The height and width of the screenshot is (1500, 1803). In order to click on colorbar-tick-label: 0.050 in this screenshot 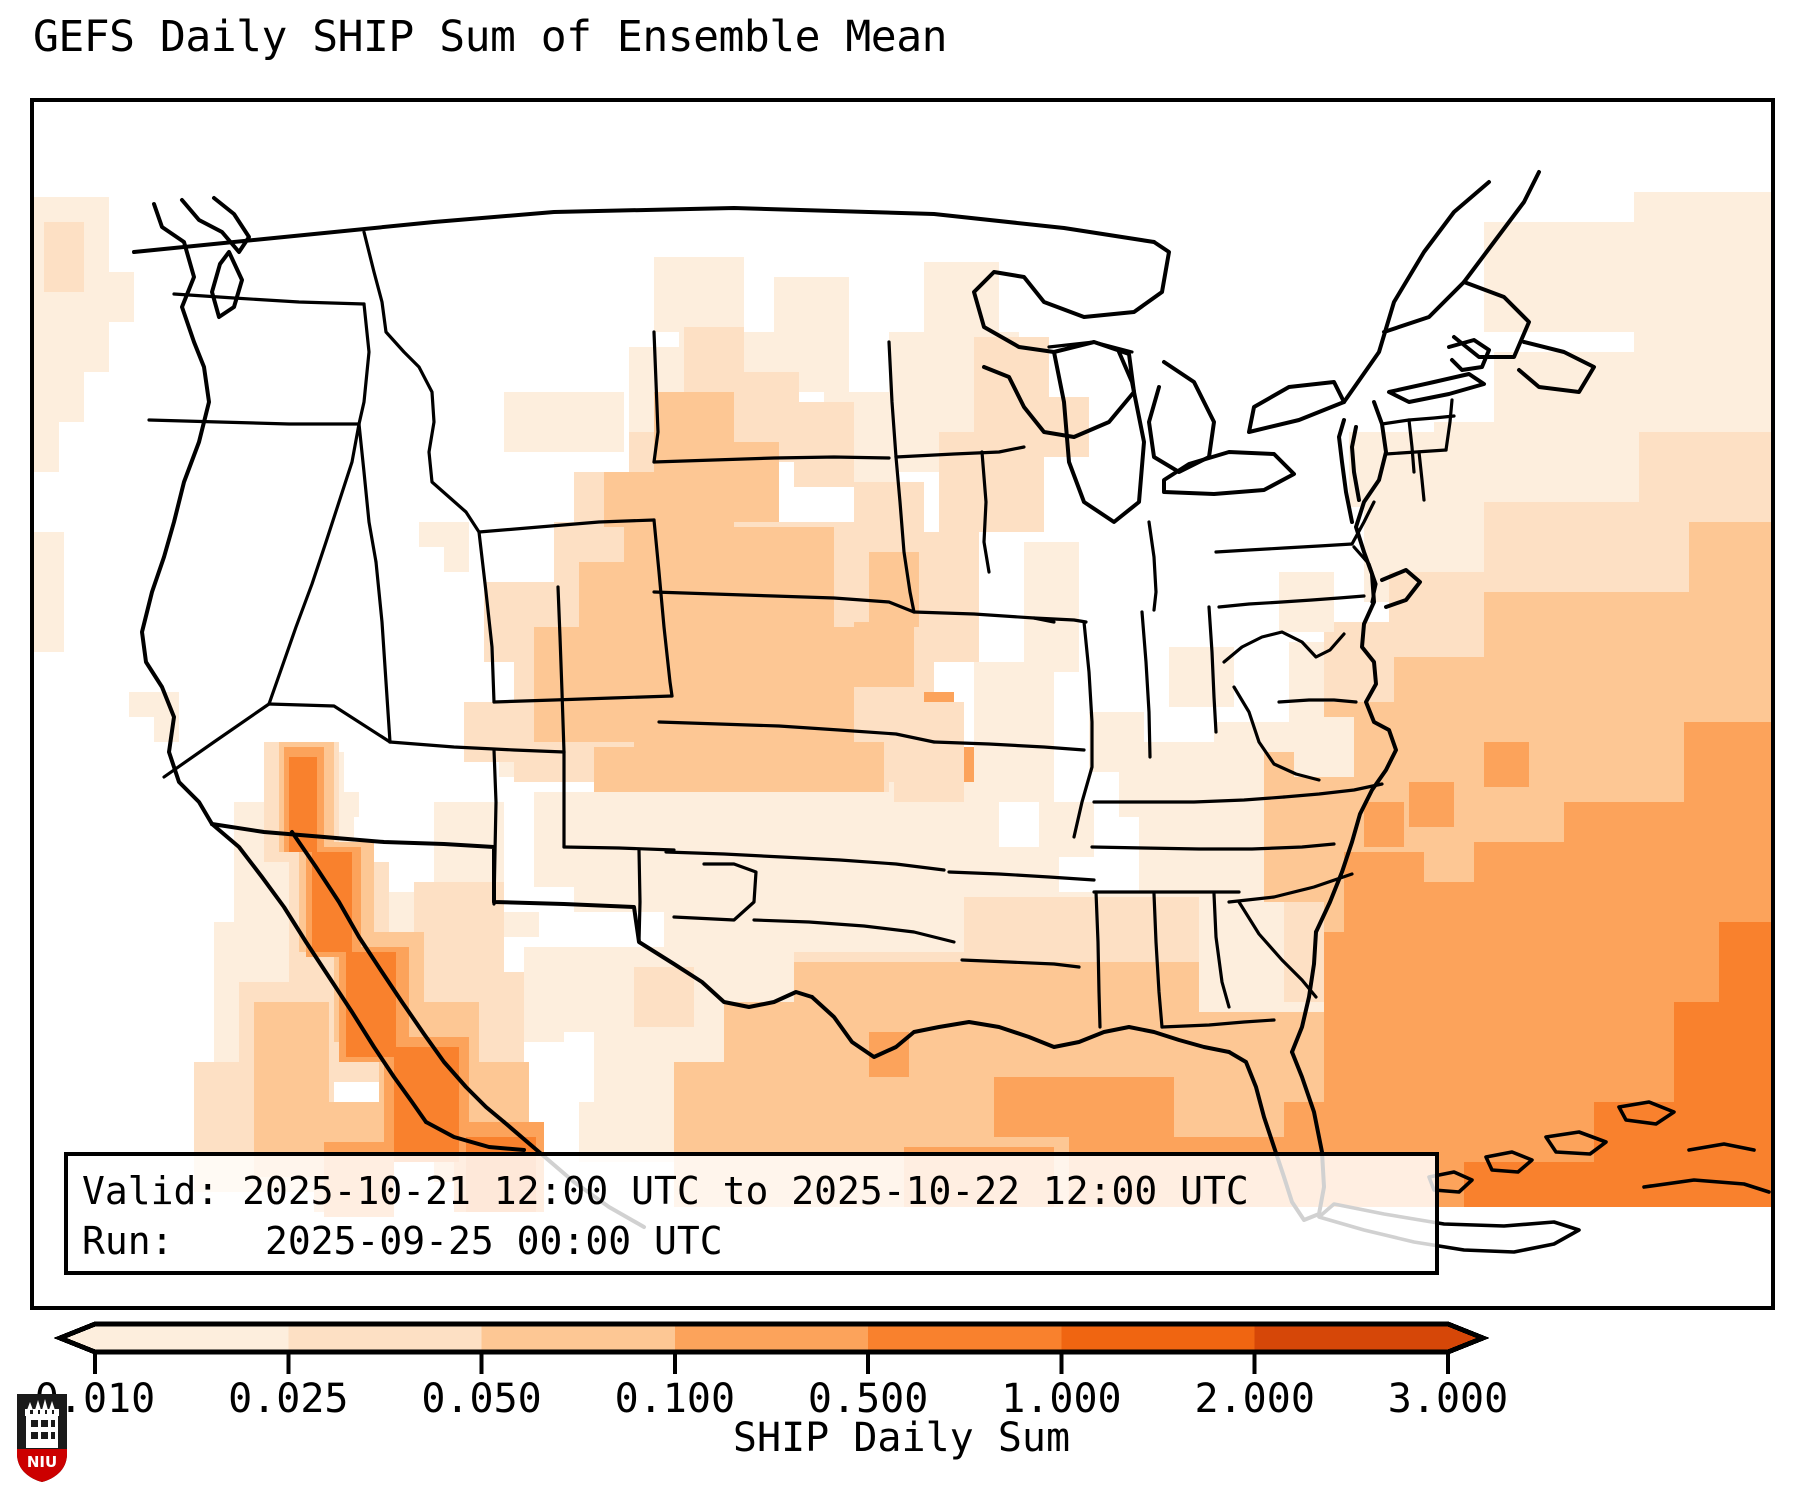, I will do `click(481, 1399)`.